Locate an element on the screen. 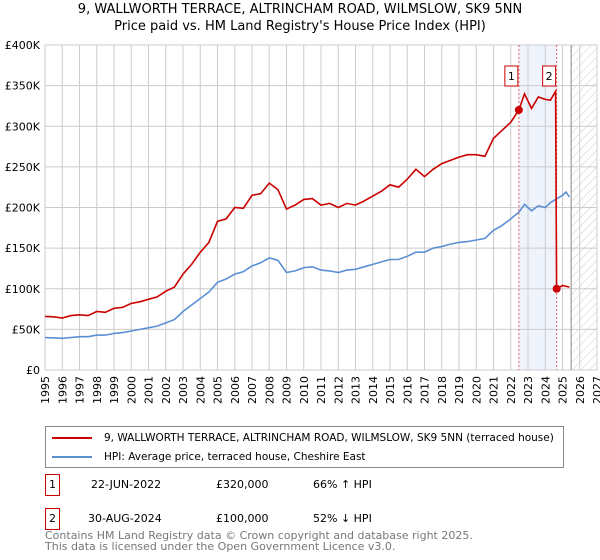  marker-label: 1 is located at coordinates (511, 76).